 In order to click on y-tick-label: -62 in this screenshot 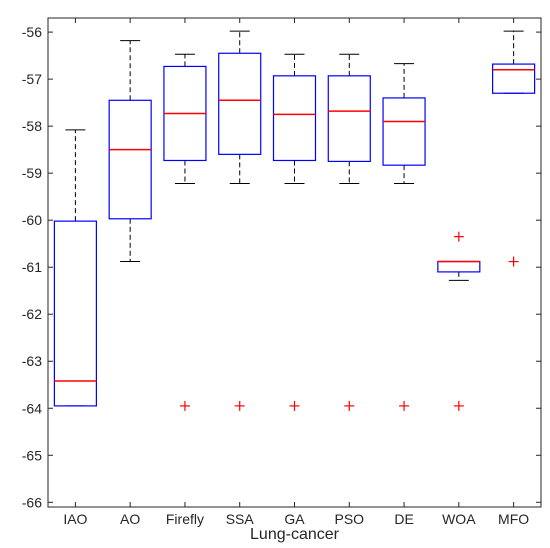, I will do `click(32, 314)`.